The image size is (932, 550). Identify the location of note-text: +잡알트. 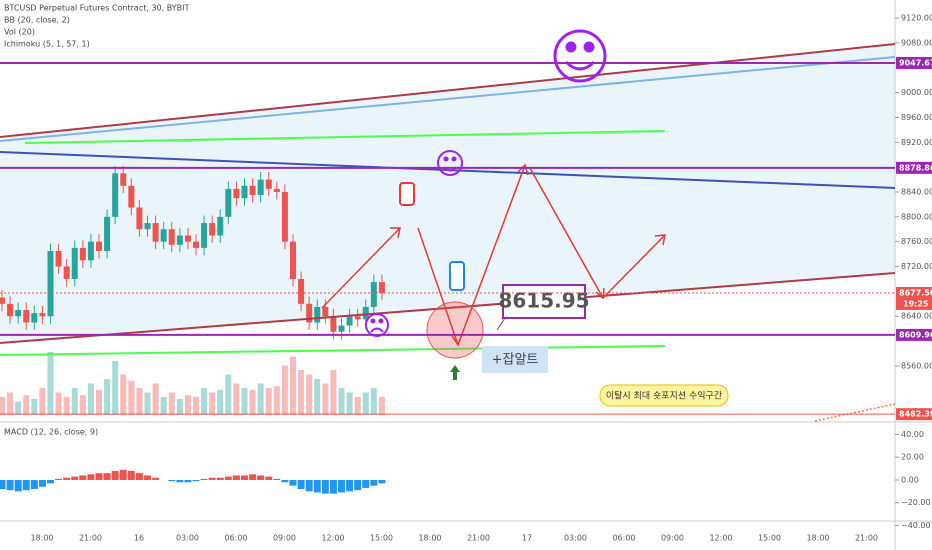
(515, 360).